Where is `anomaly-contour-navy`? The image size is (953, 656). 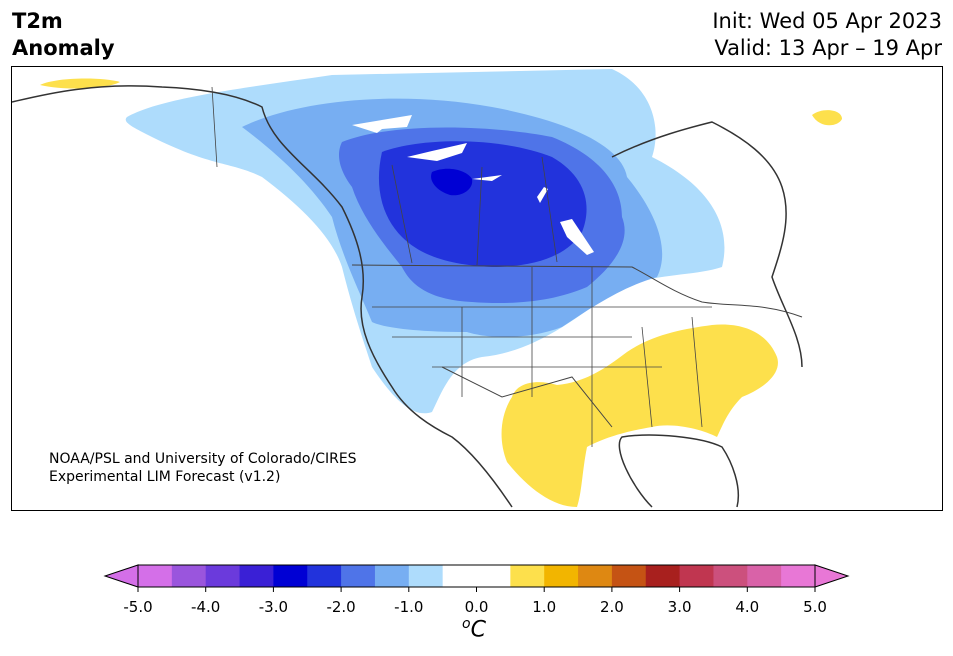 anomaly-contour-navy is located at coordinates (452, 182).